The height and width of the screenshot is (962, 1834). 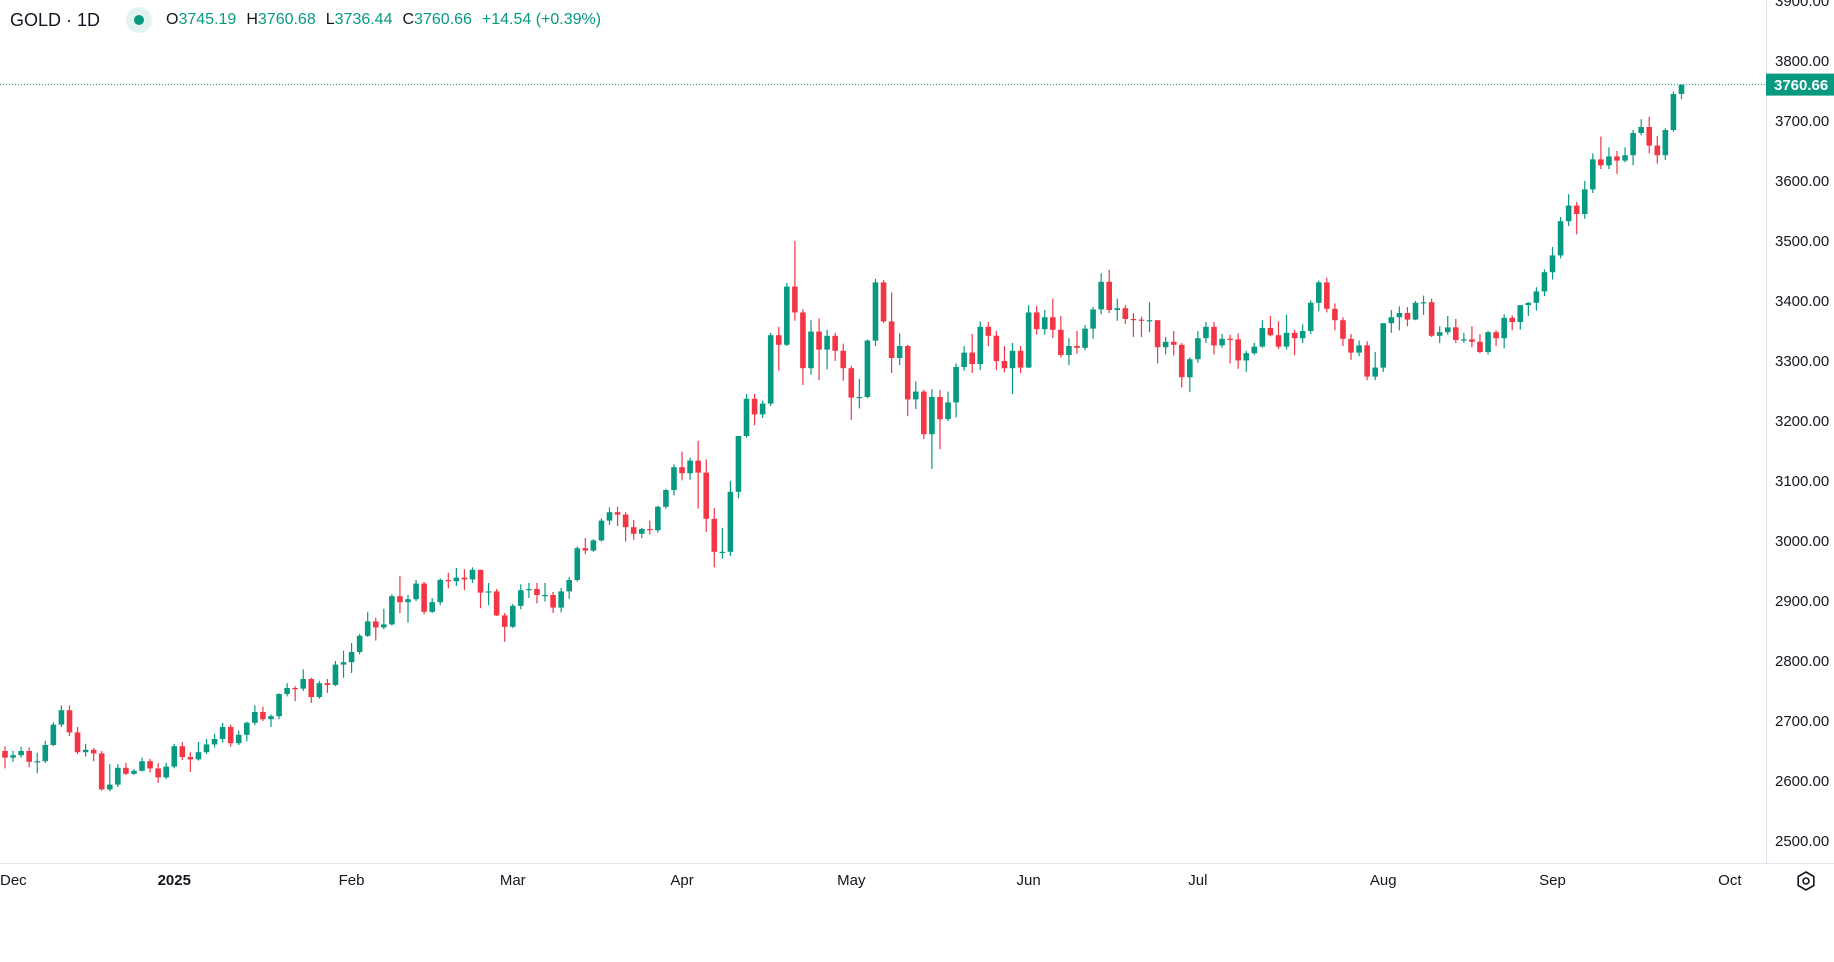 I want to click on symbol-title: GOLD · 1D, so click(x=55, y=19).